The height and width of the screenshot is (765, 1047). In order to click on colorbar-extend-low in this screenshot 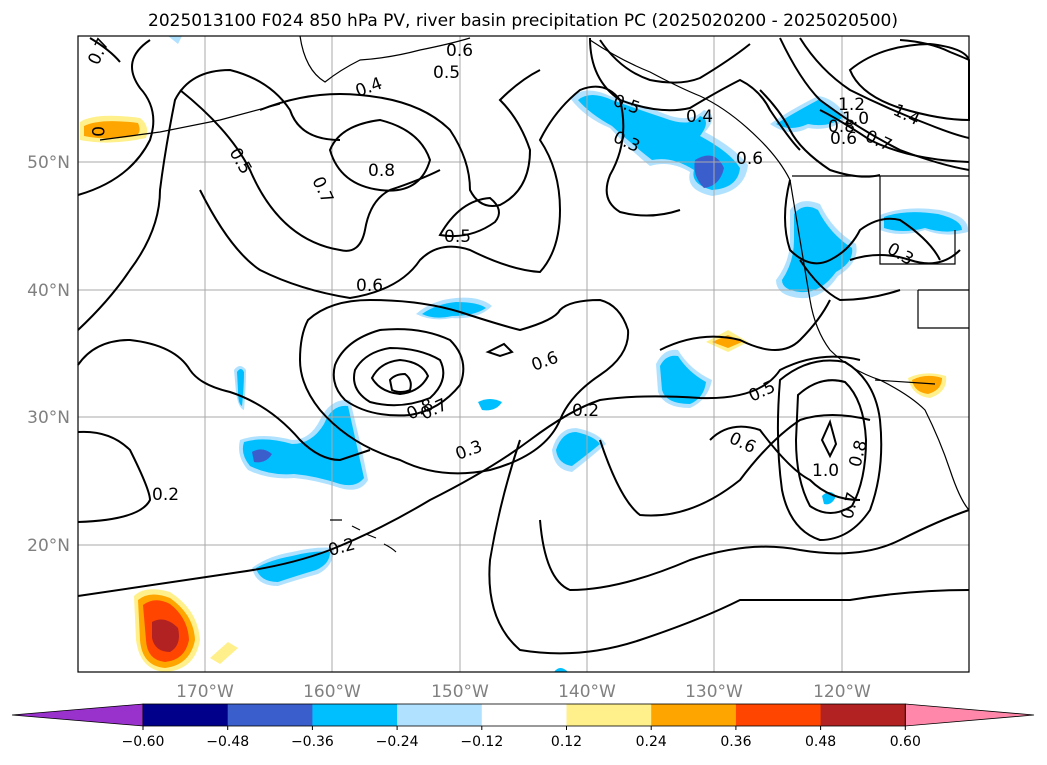, I will do `click(77, 715)`.